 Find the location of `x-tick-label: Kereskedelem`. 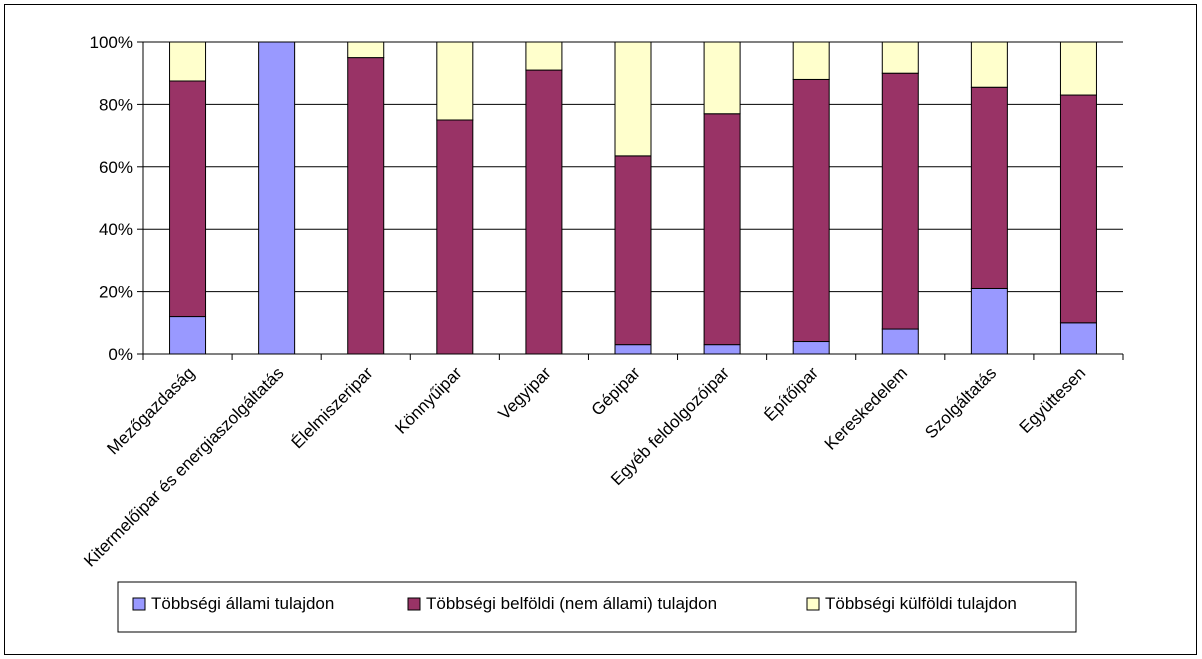

x-tick-label: Kereskedelem is located at coordinates (866, 408).